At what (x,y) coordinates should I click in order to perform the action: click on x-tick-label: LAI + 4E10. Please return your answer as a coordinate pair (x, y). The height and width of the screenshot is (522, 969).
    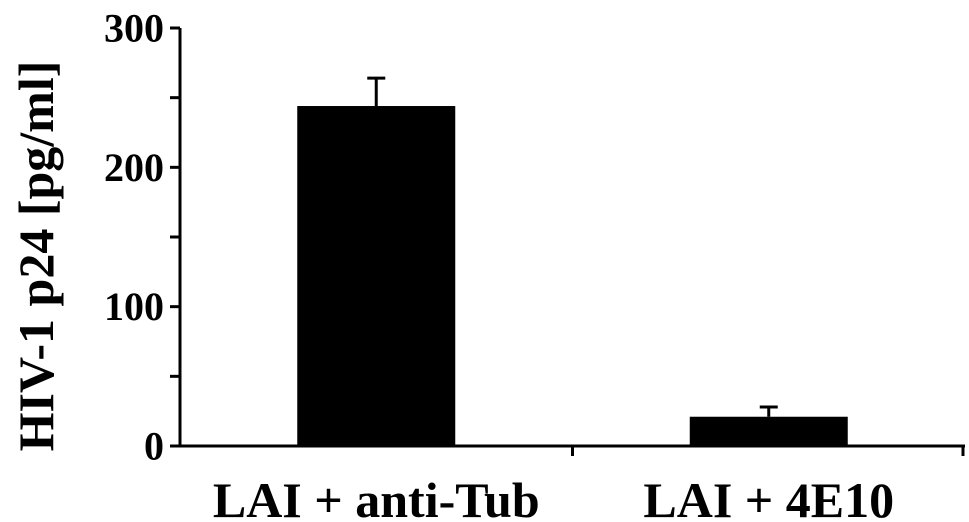
    Looking at the image, I should click on (768, 497).